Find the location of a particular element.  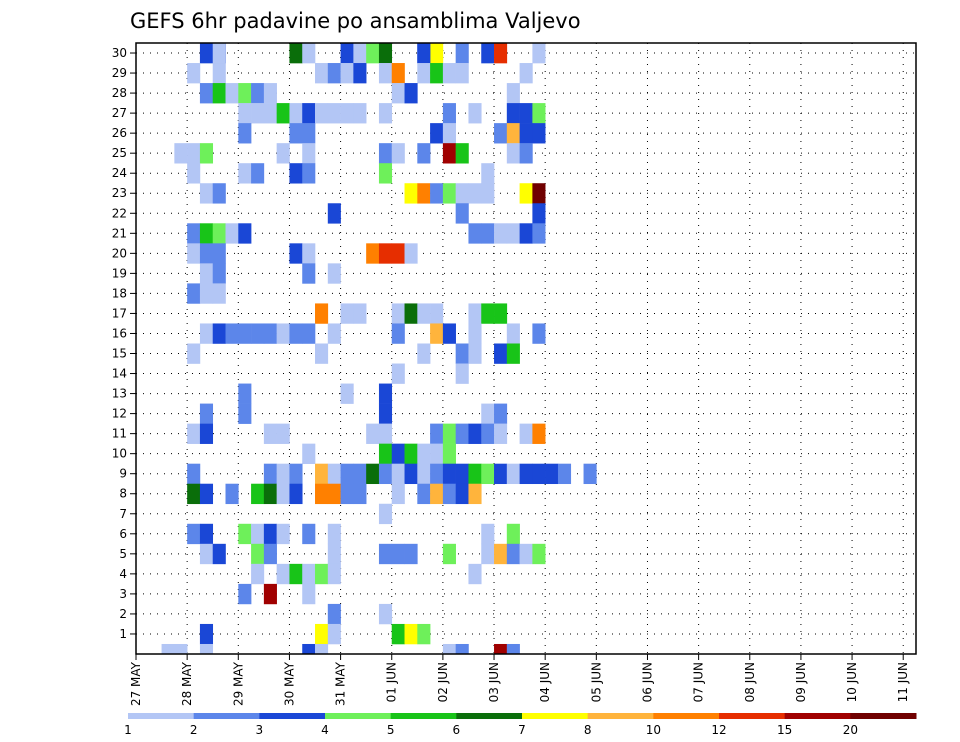

x-tick-label: 01 JUN is located at coordinates (392, 682).